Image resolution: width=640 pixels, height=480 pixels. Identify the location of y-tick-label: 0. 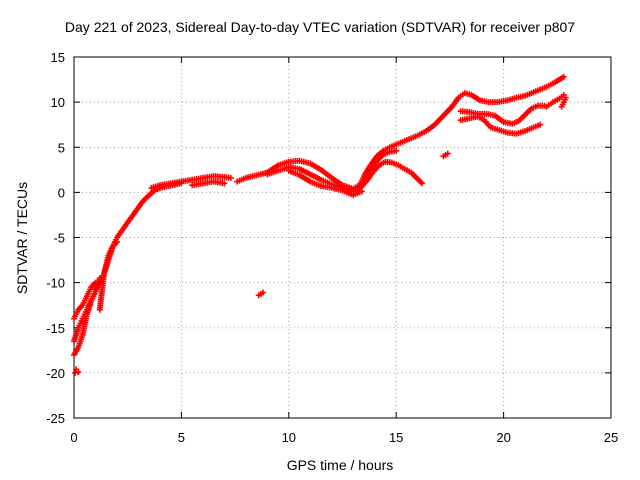
(61, 192).